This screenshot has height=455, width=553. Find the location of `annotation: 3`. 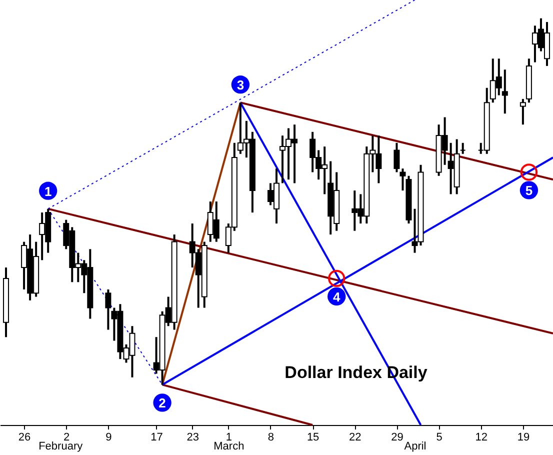

annotation: 3 is located at coordinates (240, 85).